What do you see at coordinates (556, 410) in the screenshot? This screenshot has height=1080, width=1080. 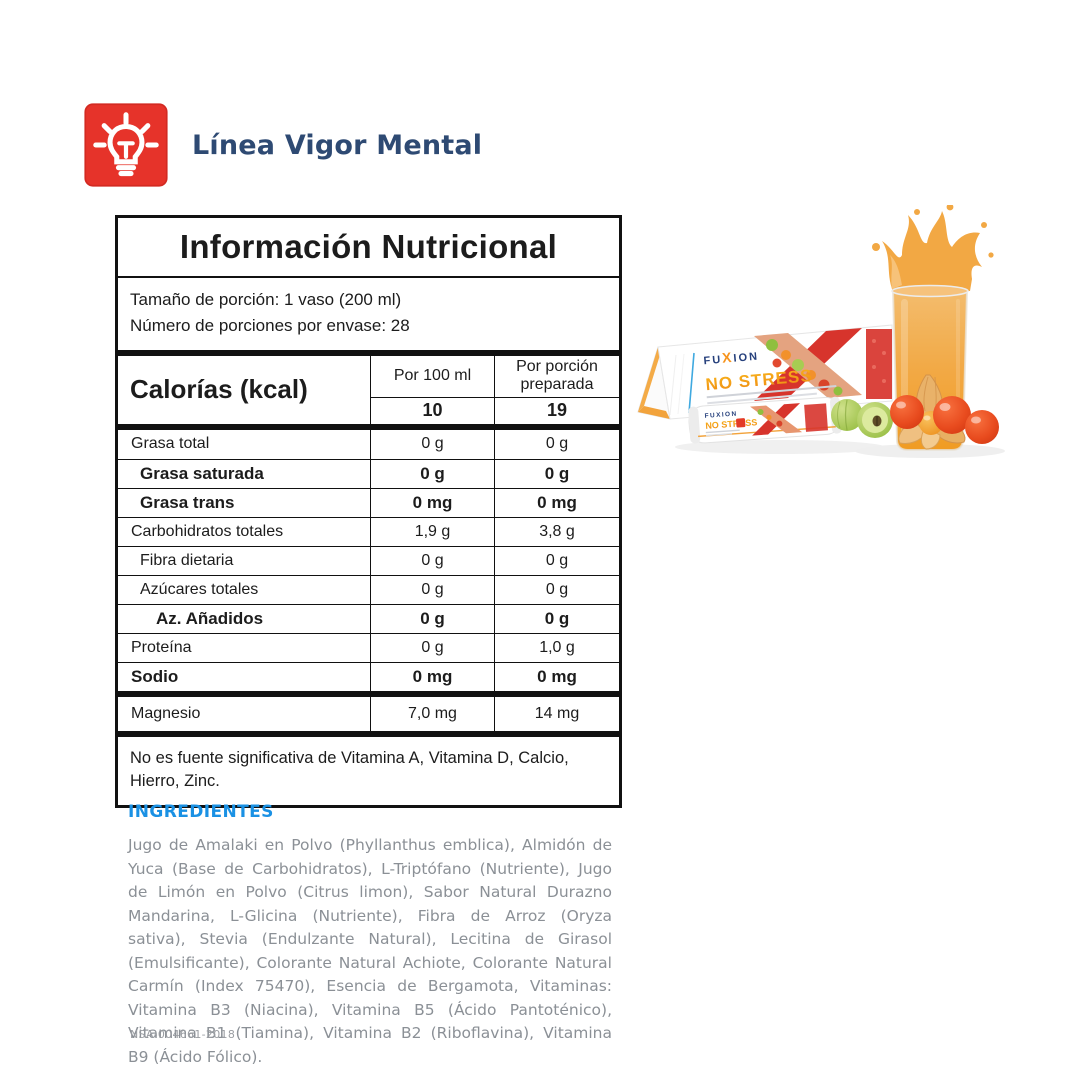 I see `calories-per-serving: 19` at bounding box center [556, 410].